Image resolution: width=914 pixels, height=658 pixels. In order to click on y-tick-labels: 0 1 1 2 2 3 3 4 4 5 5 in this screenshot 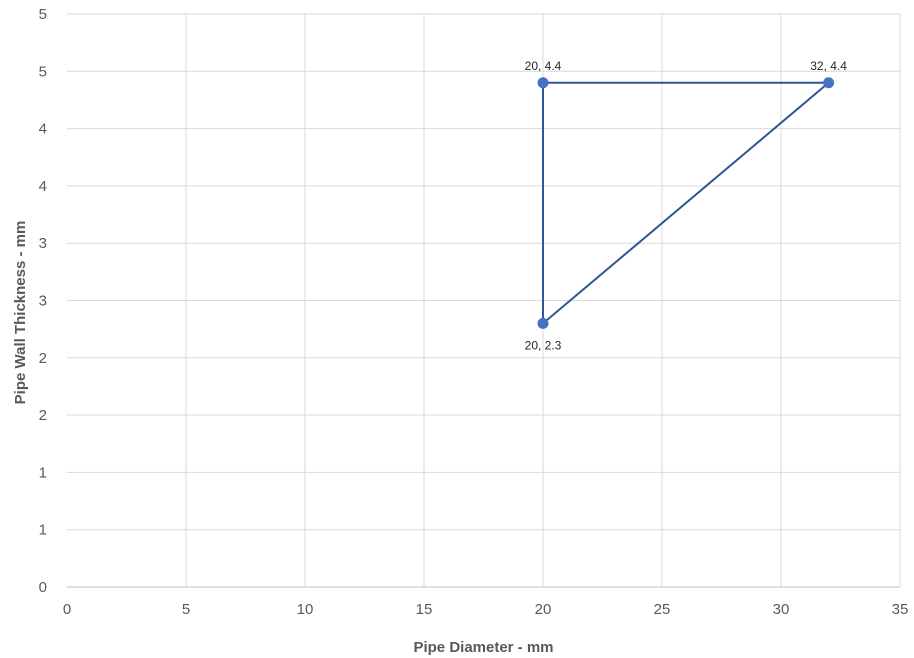, I will do `click(43, 301)`.